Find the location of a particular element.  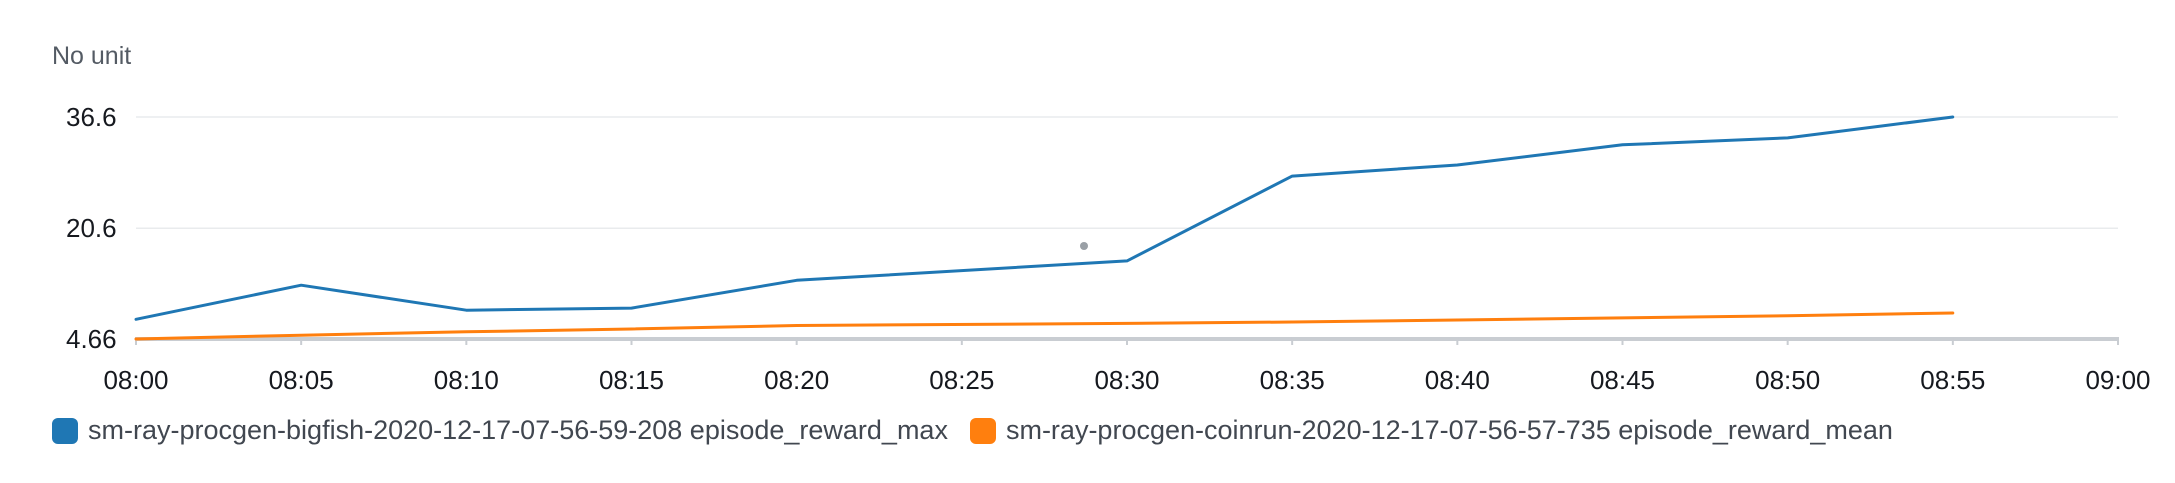

legend-swatch-coinrun is located at coordinates (982, 430).